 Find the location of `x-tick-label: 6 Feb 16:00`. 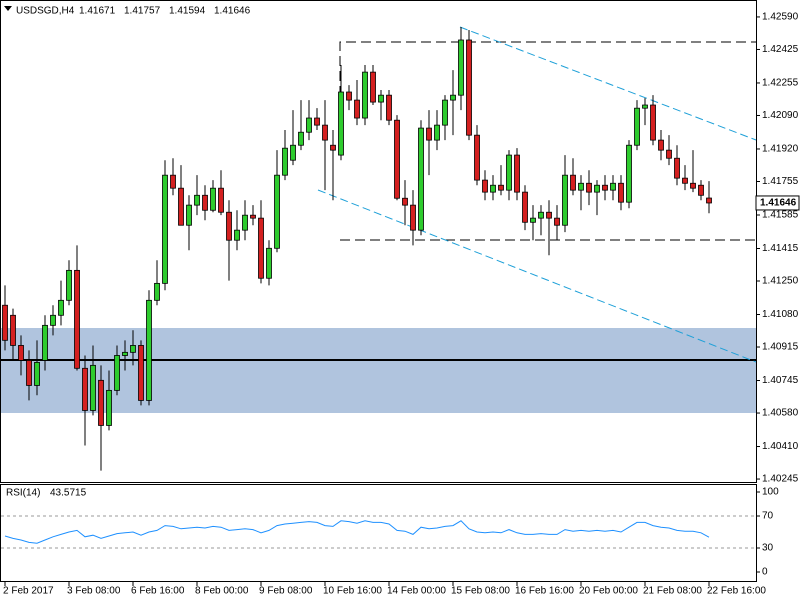

x-tick-label: 6 Feb 16:00 is located at coordinates (158, 591).